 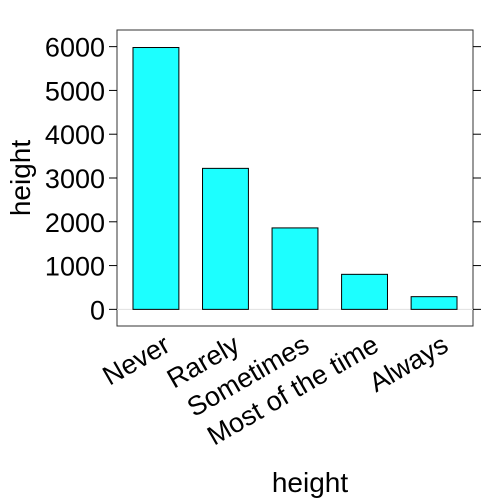 I want to click on x-tick-label: Always, so click(x=408, y=363).